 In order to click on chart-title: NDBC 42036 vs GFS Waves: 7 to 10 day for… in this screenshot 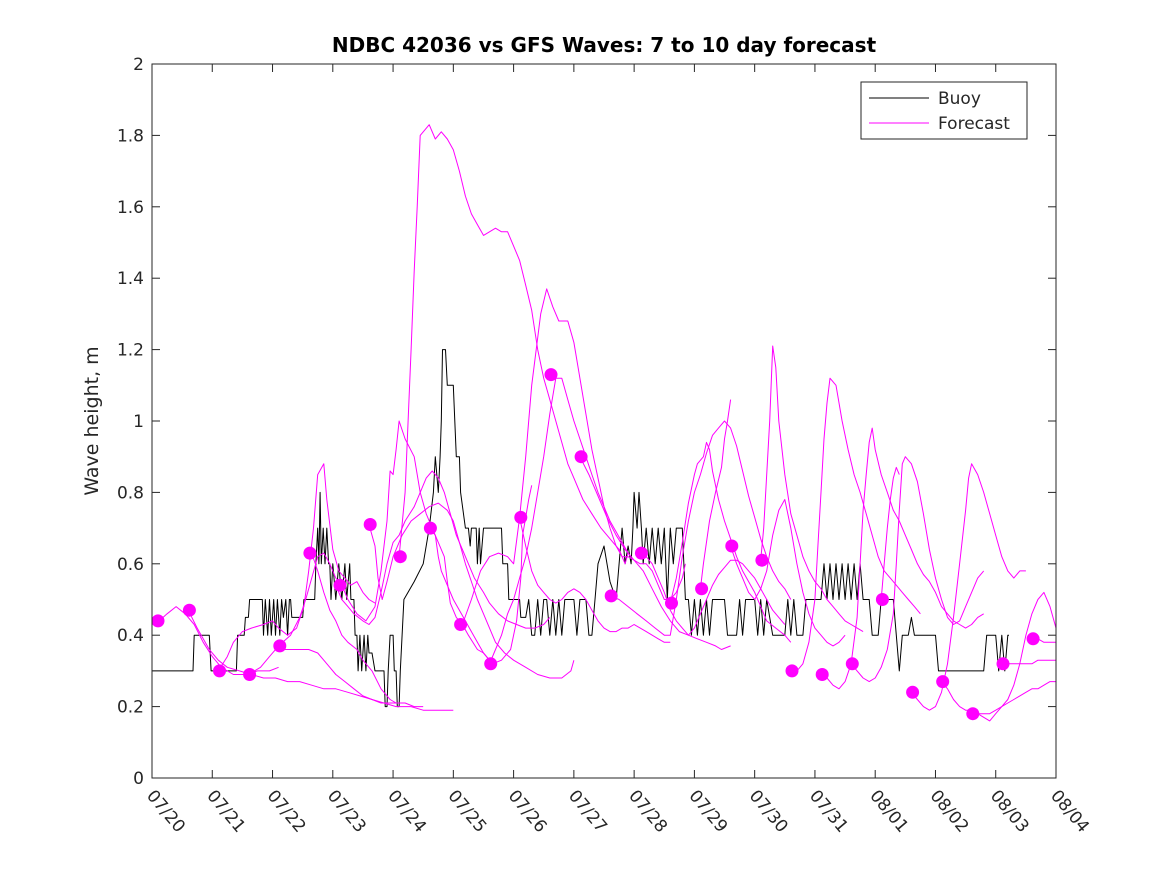, I will do `click(604, 45)`.